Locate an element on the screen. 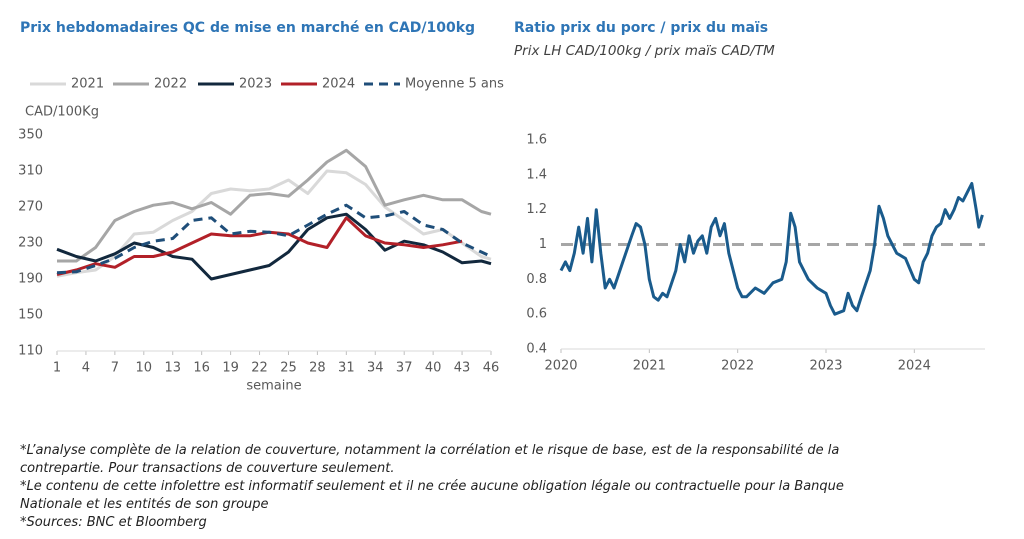 The width and height of the screenshot is (1024, 539). x-tick-label: 2021 is located at coordinates (649, 366).